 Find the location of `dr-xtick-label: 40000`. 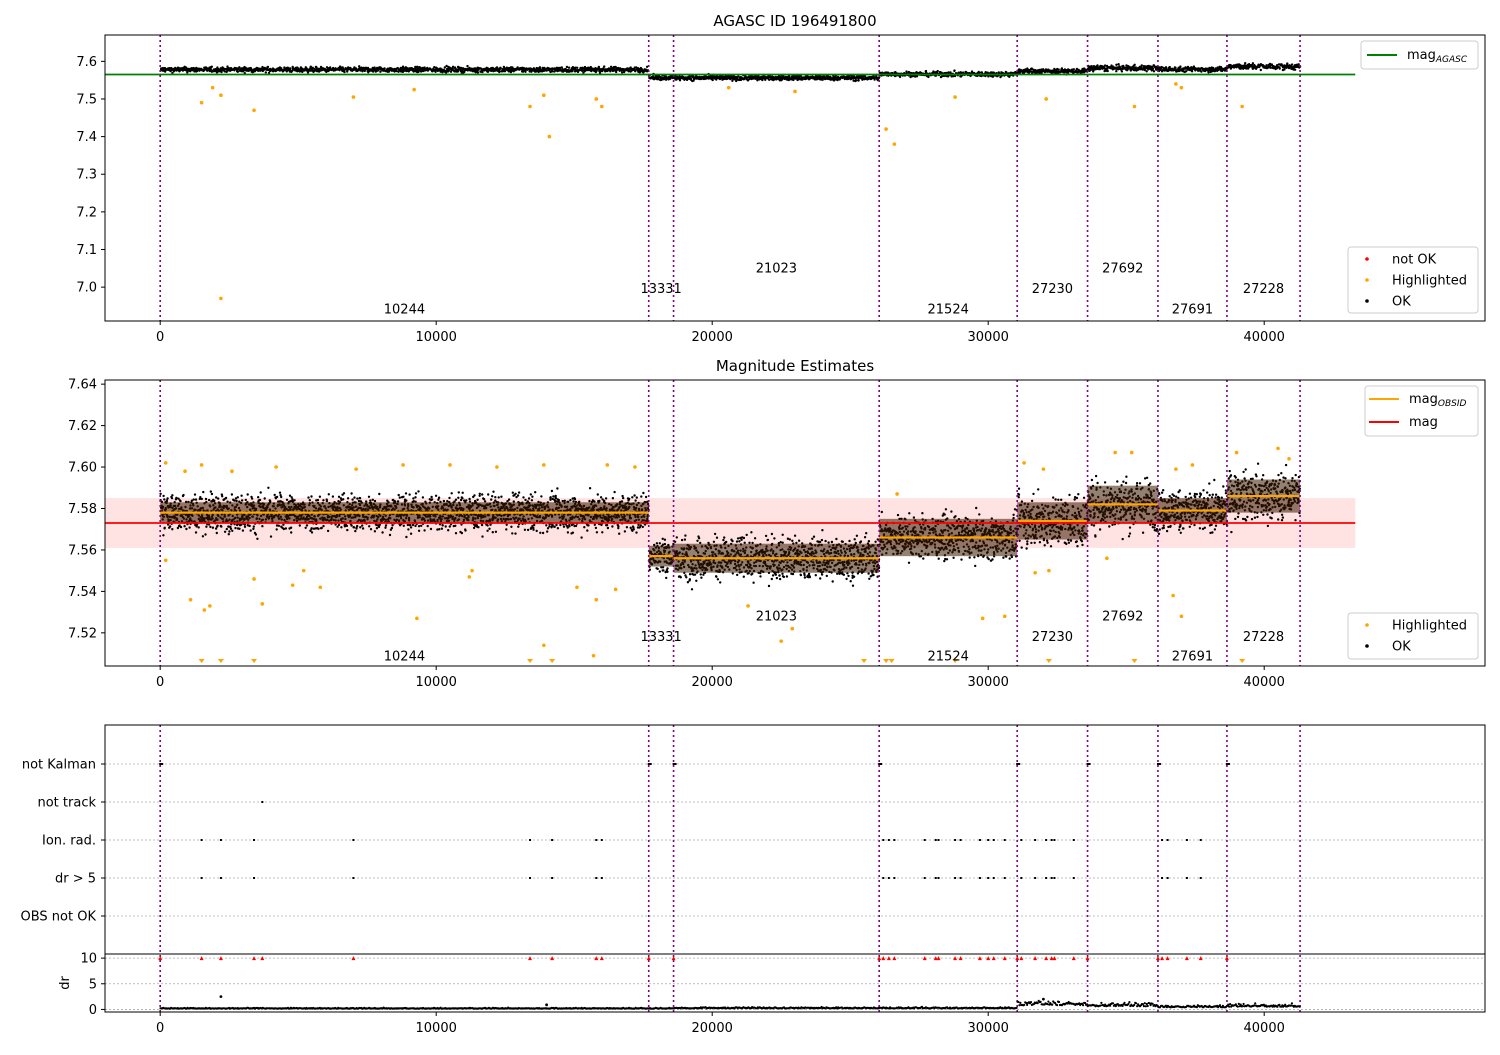

dr-xtick-label: 40000 is located at coordinates (1264, 1028).